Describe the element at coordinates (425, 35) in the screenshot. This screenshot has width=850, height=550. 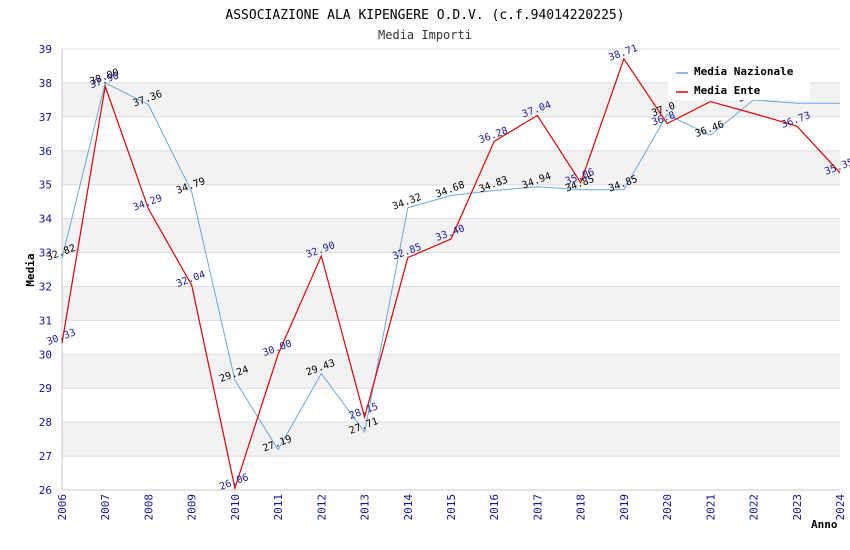
I see `chart-subtitle: Media Importi` at that location.